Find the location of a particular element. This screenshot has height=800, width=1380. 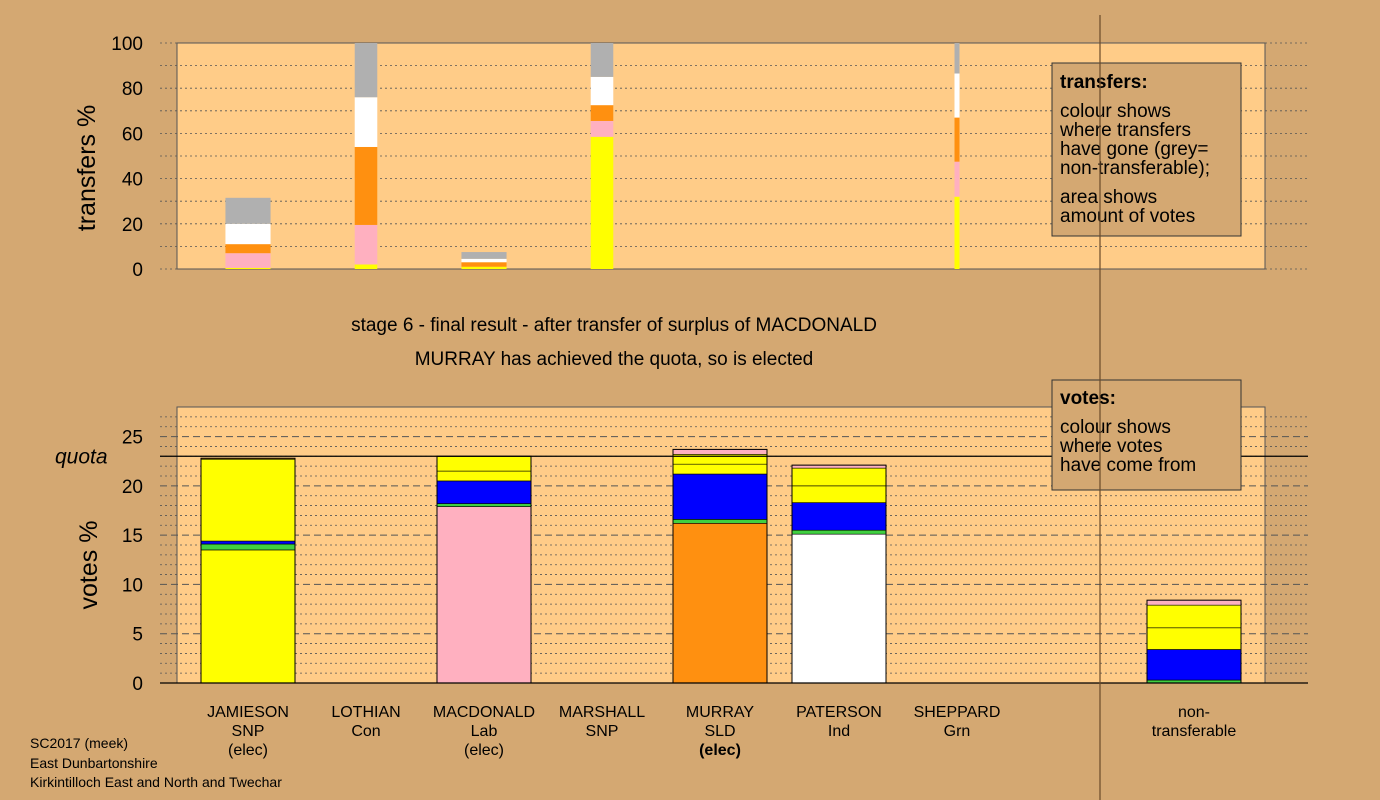

lower-y-tick: 15 is located at coordinates (132, 536).